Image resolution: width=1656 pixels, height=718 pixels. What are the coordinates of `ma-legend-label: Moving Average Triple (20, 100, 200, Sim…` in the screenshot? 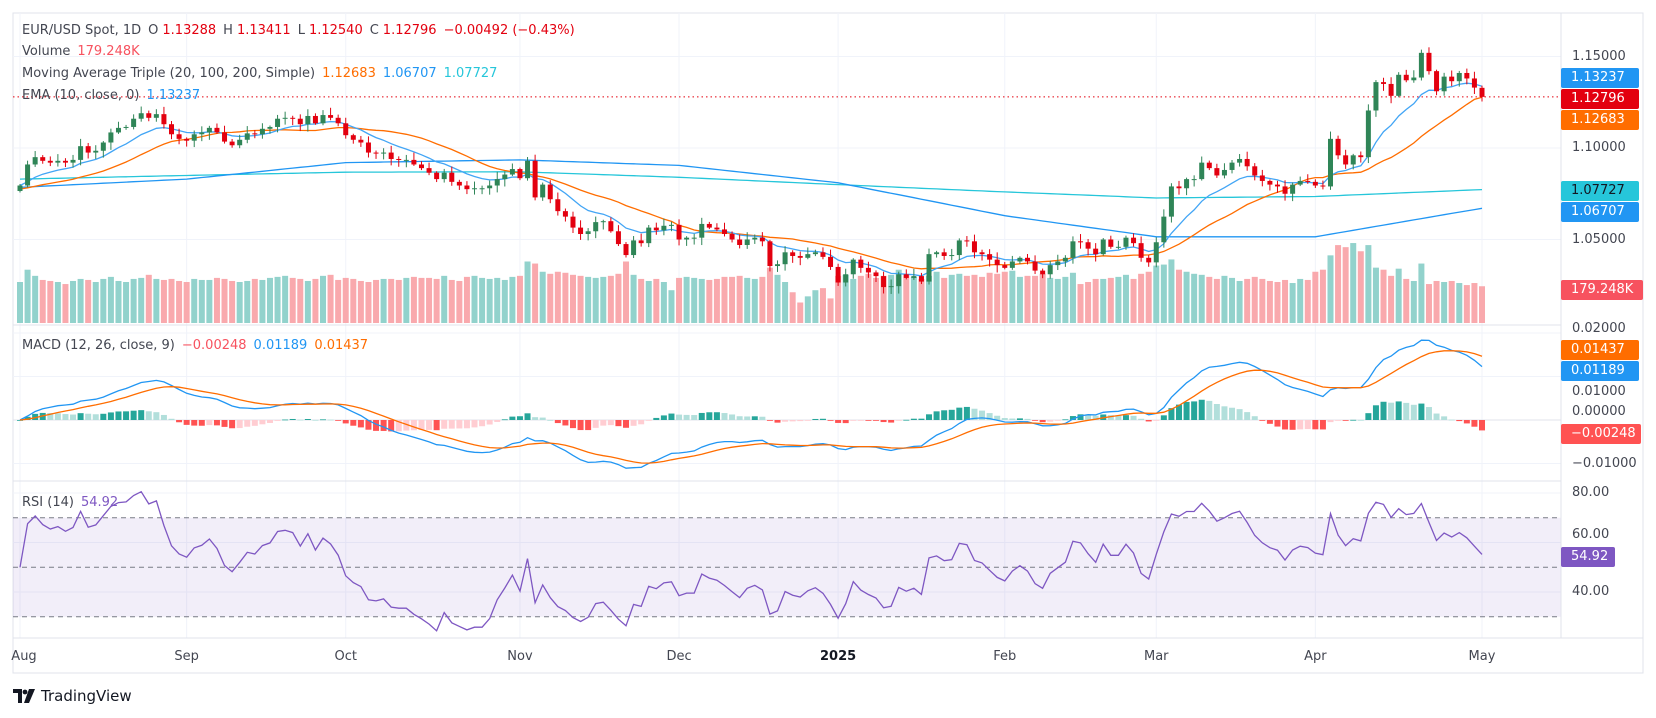 It's located at (169, 73).